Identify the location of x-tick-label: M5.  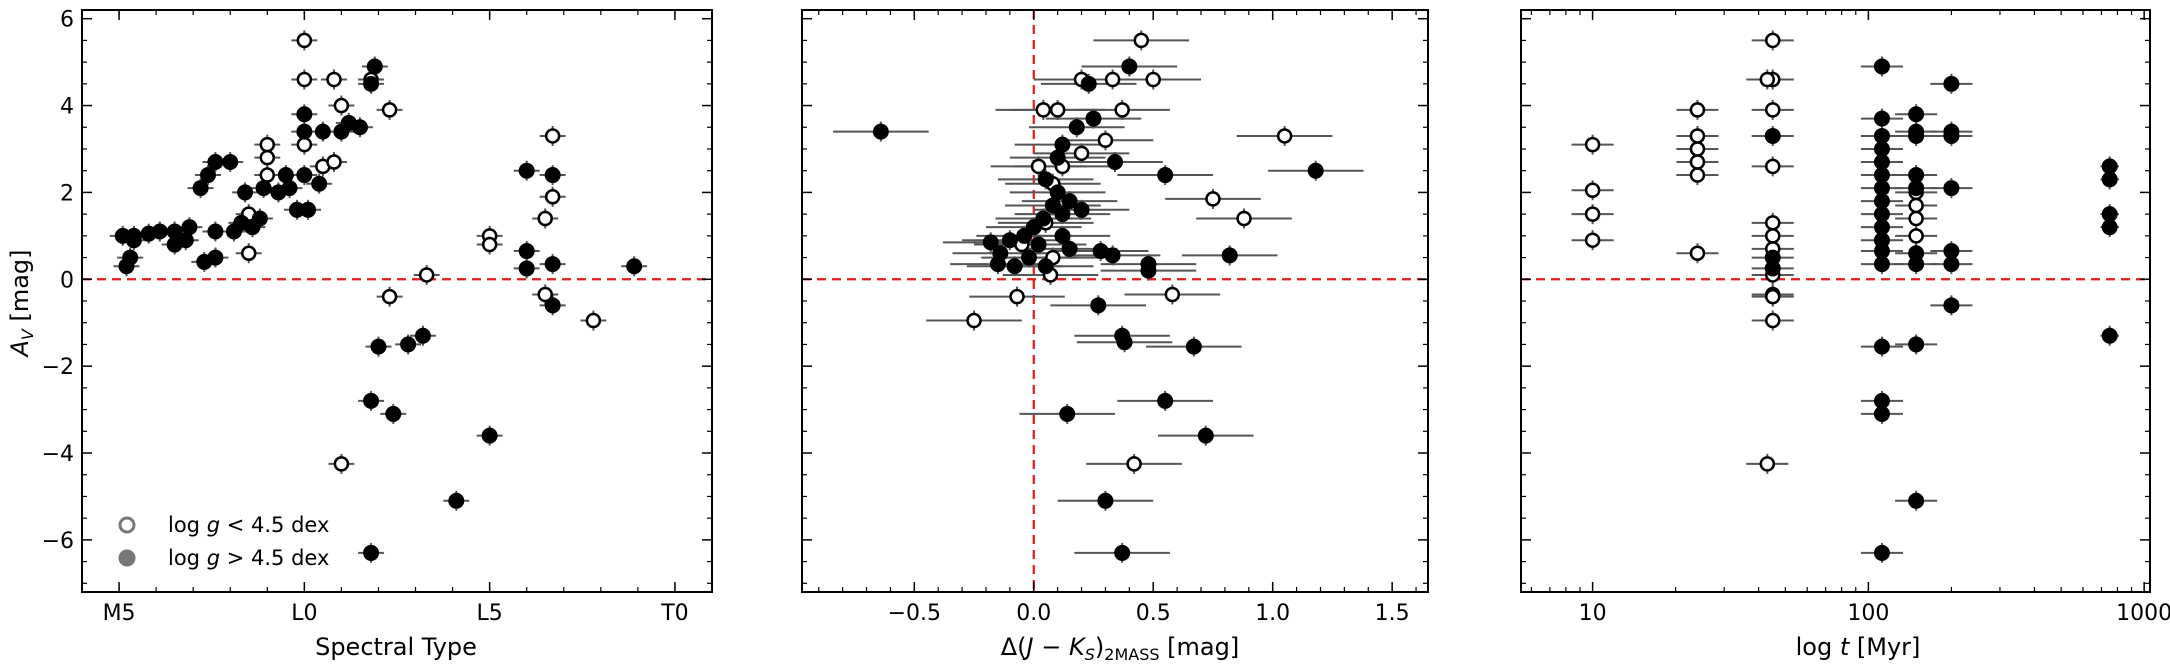
(119, 613).